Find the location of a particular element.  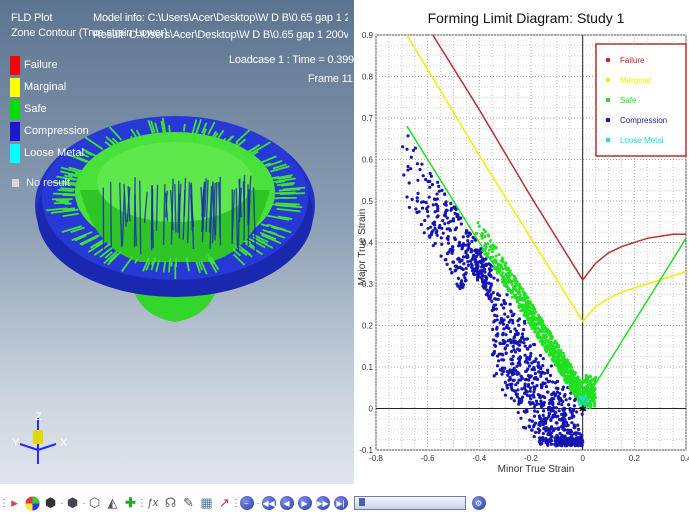

legend-label: No result is located at coordinates (48, 183).